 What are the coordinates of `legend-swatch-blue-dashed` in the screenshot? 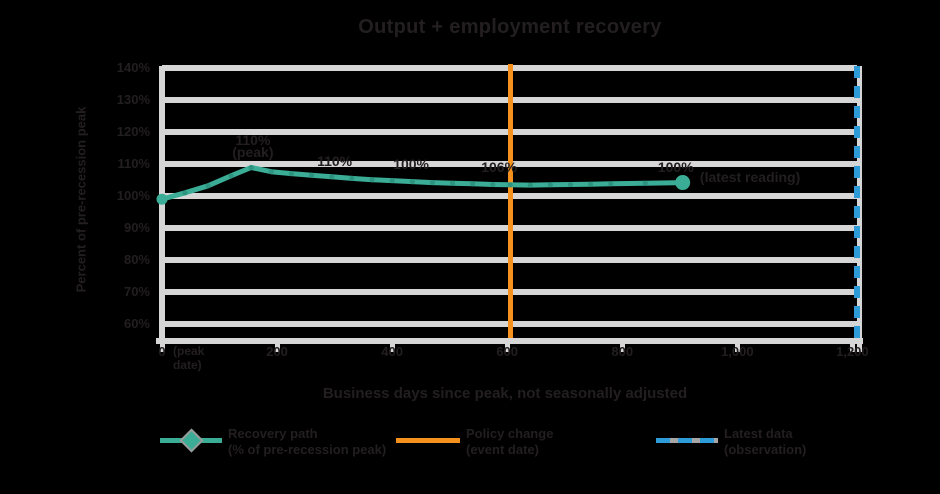 It's located at (687, 440).